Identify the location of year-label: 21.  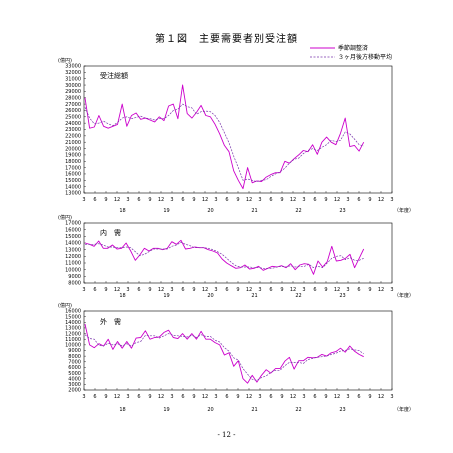
(254, 211).